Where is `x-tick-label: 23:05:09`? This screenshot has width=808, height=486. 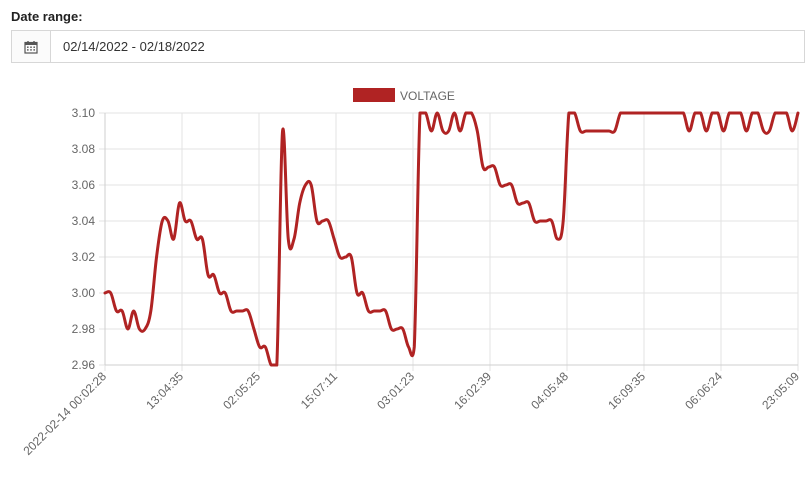 x-tick-label: 23:05:09 is located at coordinates (780, 390).